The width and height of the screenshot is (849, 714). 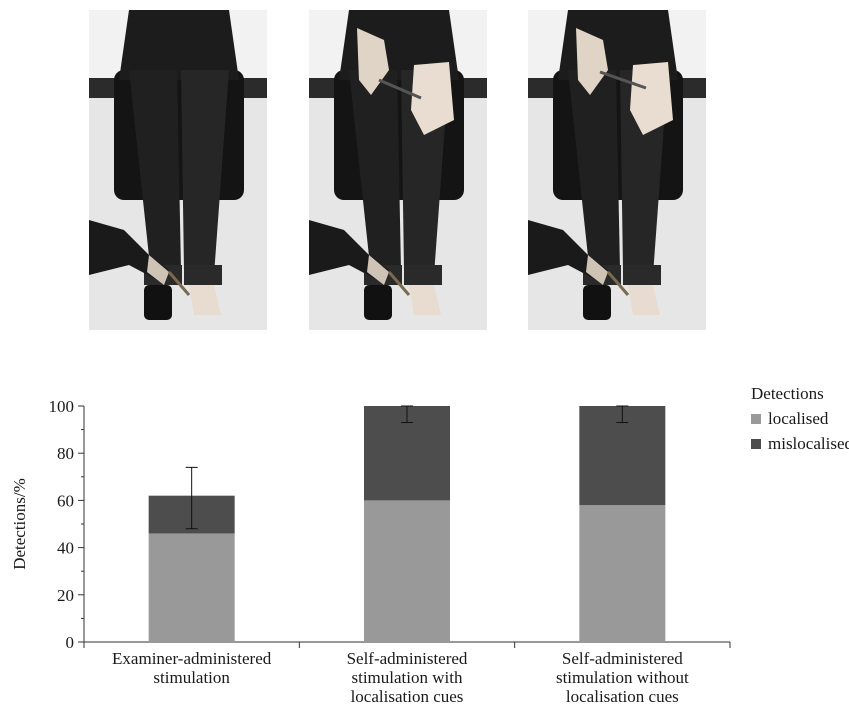 What do you see at coordinates (191, 677) in the screenshot?
I see `x-category-label-line: stimulation` at bounding box center [191, 677].